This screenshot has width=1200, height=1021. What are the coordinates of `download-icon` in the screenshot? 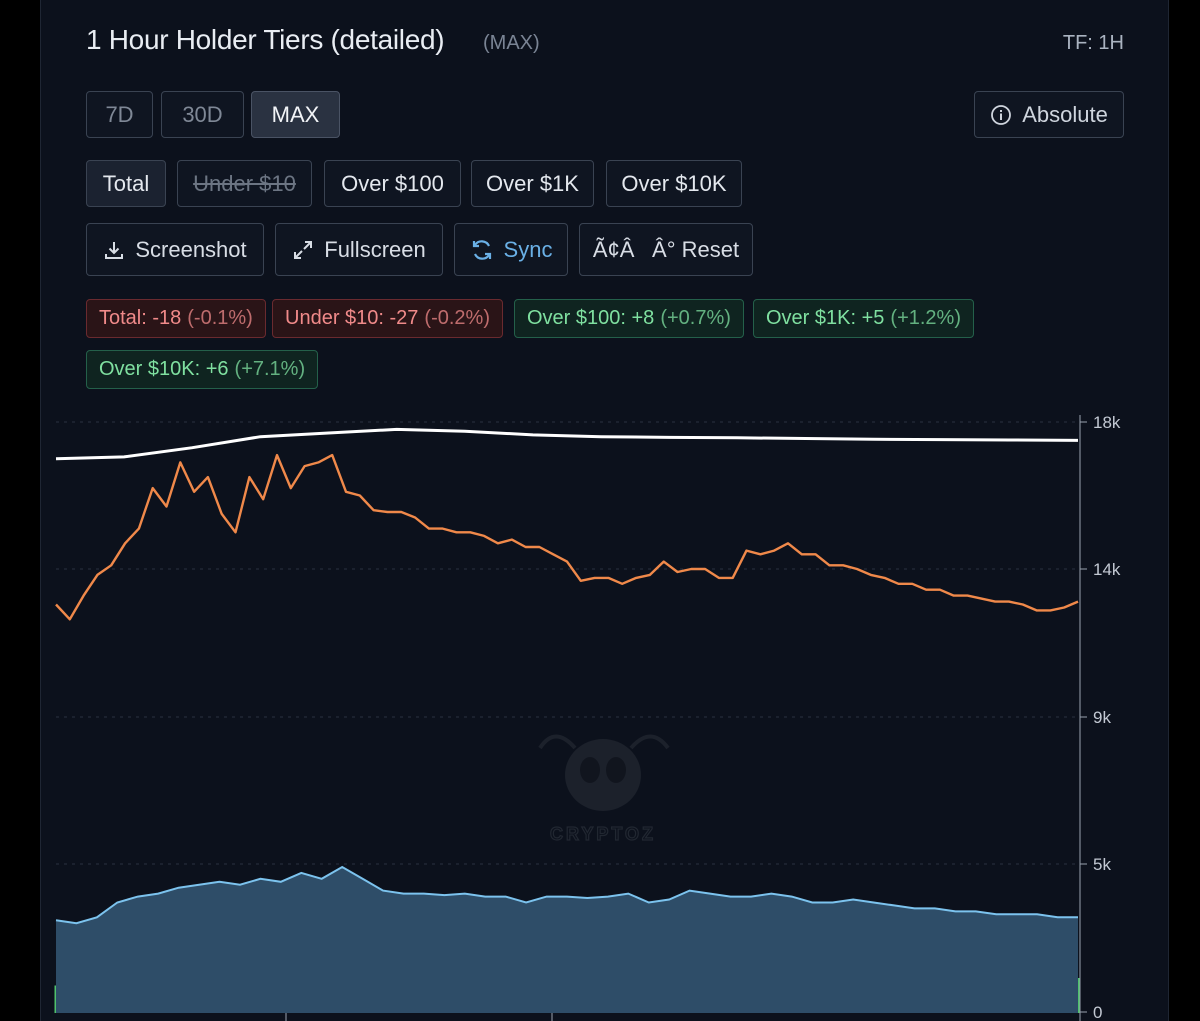 It's located at (114, 250).